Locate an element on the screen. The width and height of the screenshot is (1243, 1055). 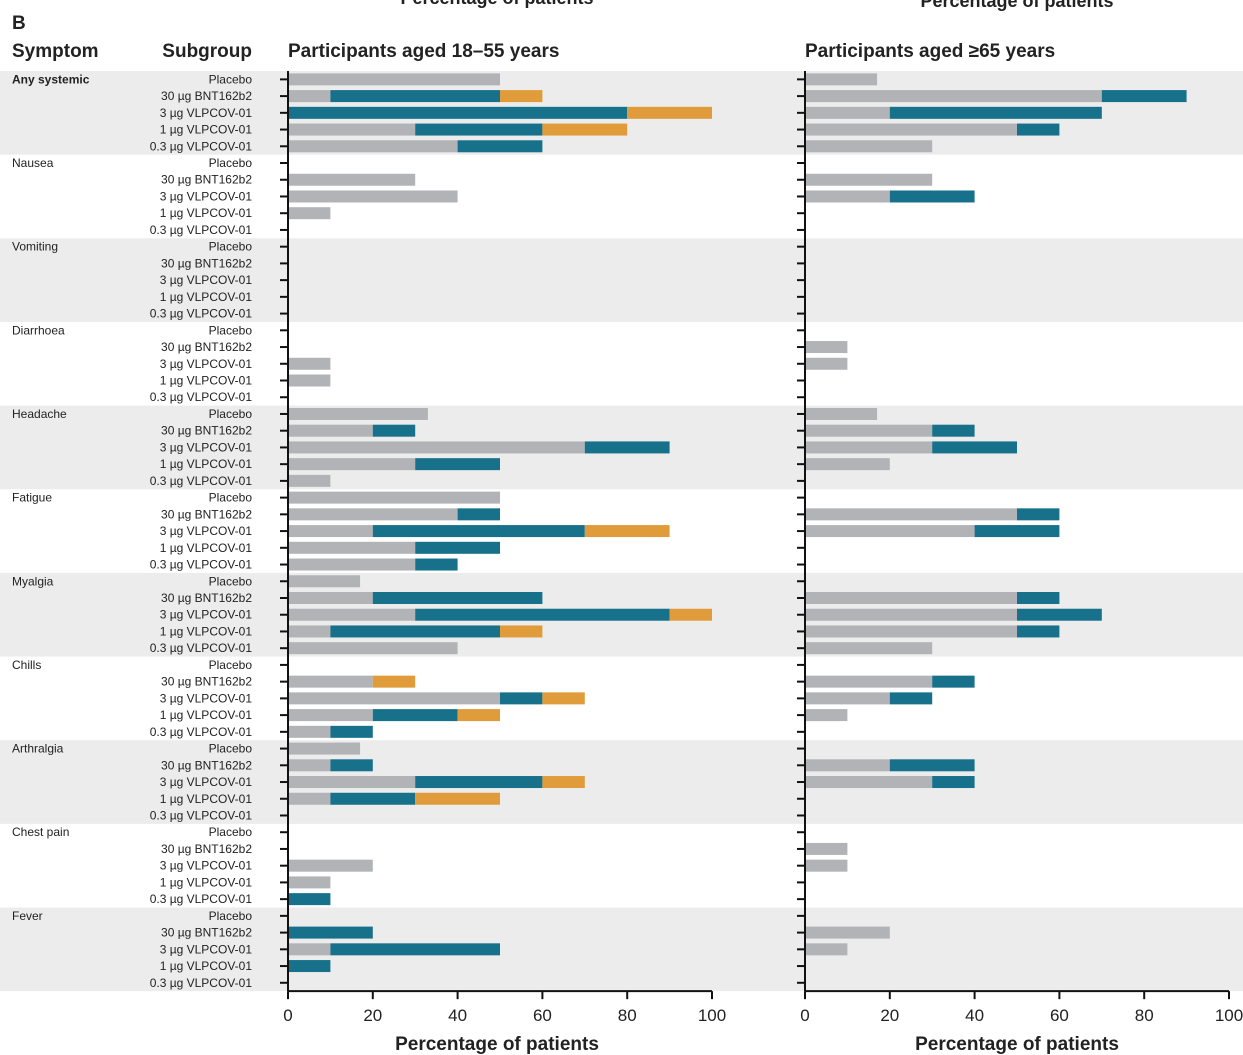
symptom-label: Diarrhoea is located at coordinates (38, 330).